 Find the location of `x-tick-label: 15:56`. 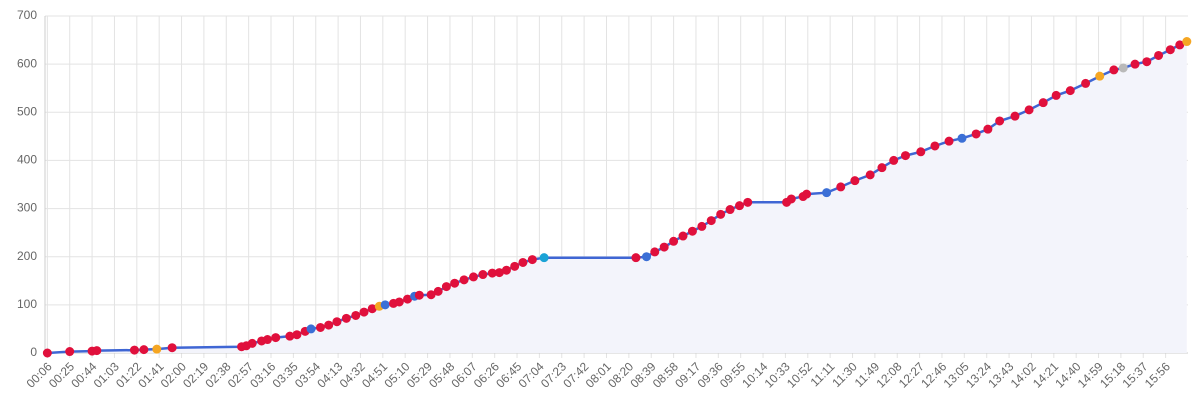

x-tick-label: 15:56 is located at coordinates (1157, 374).